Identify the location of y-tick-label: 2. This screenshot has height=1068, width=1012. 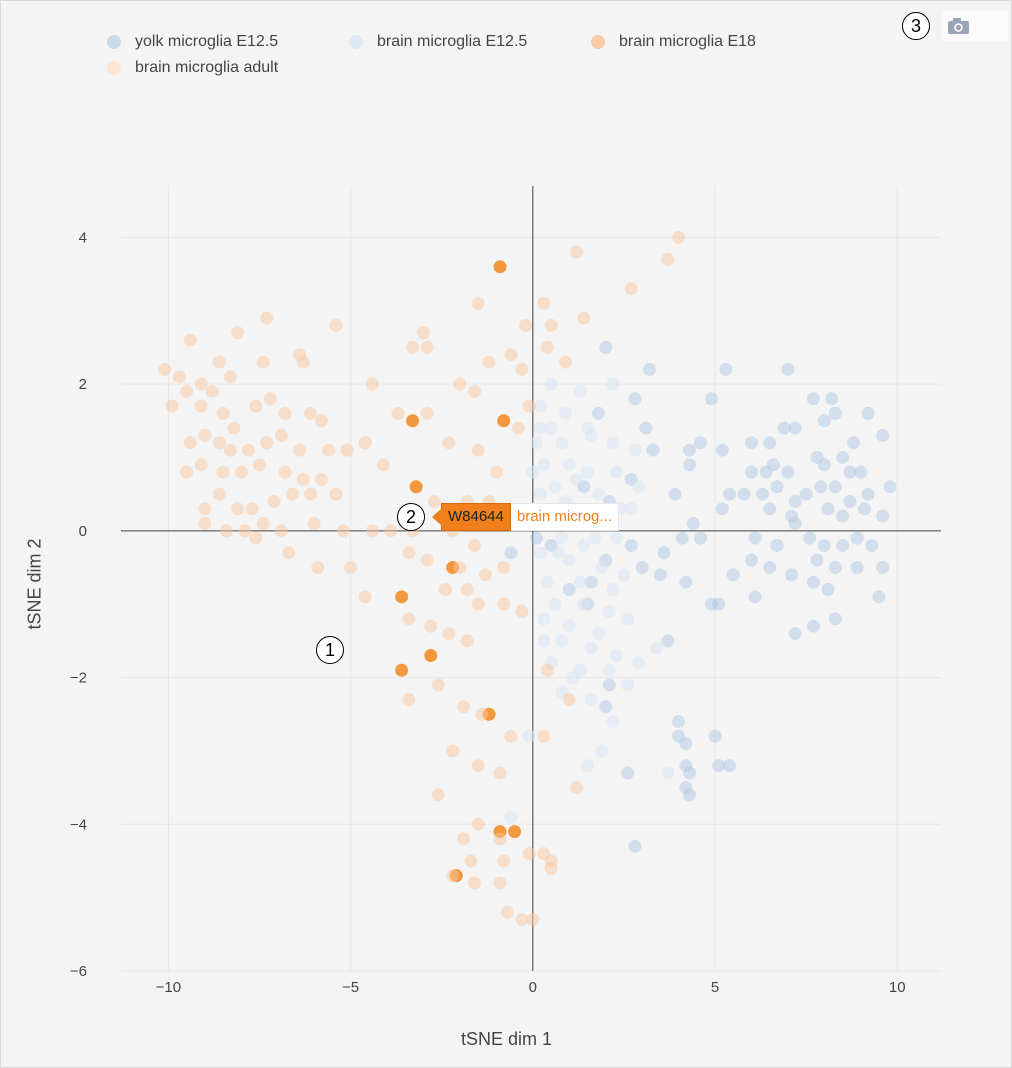
(83, 384).